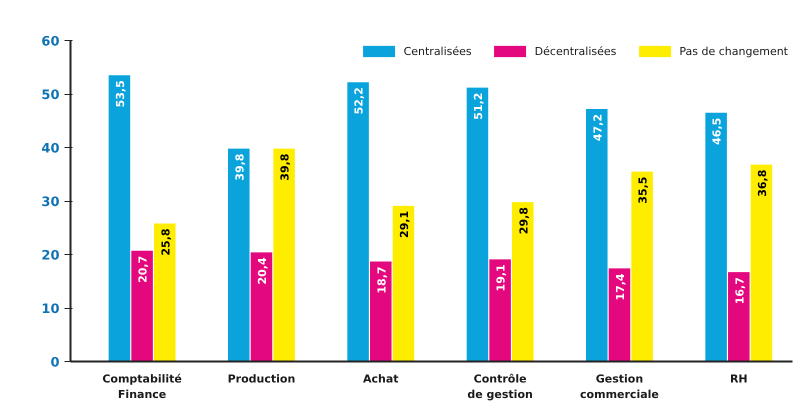 This screenshot has width=802, height=411. I want to click on x-tick-label: Contrôle de gestion, so click(500, 387).